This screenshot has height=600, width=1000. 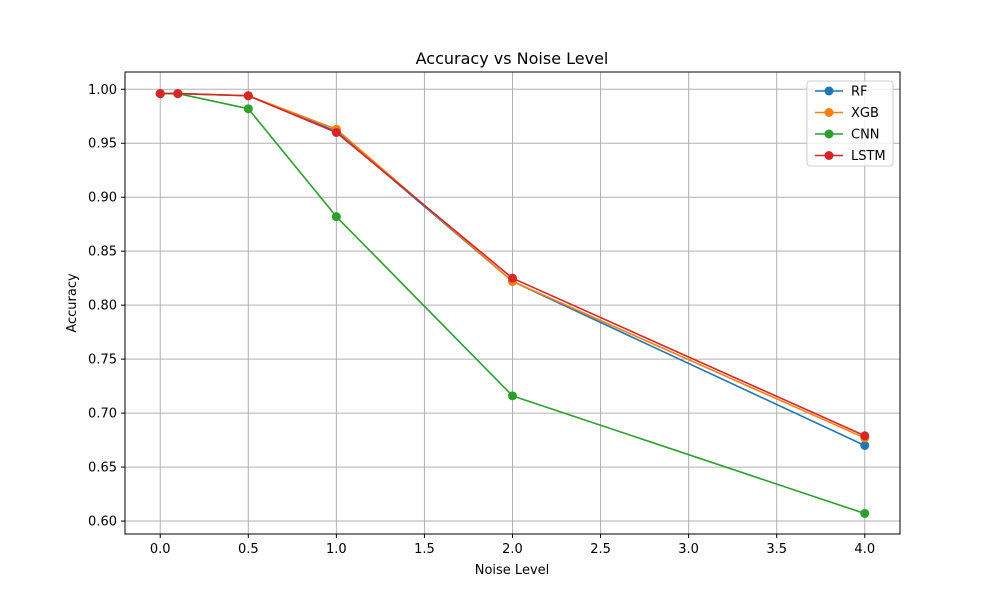 I want to click on y-tick-label: 0.60, so click(x=102, y=522).